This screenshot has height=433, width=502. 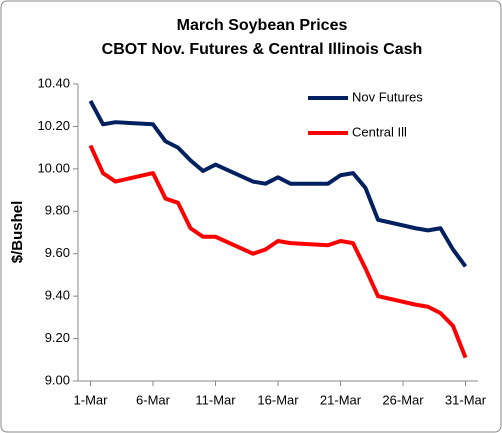 What do you see at coordinates (341, 399) in the screenshot?
I see `x-tick-label: 21-Mar` at bounding box center [341, 399].